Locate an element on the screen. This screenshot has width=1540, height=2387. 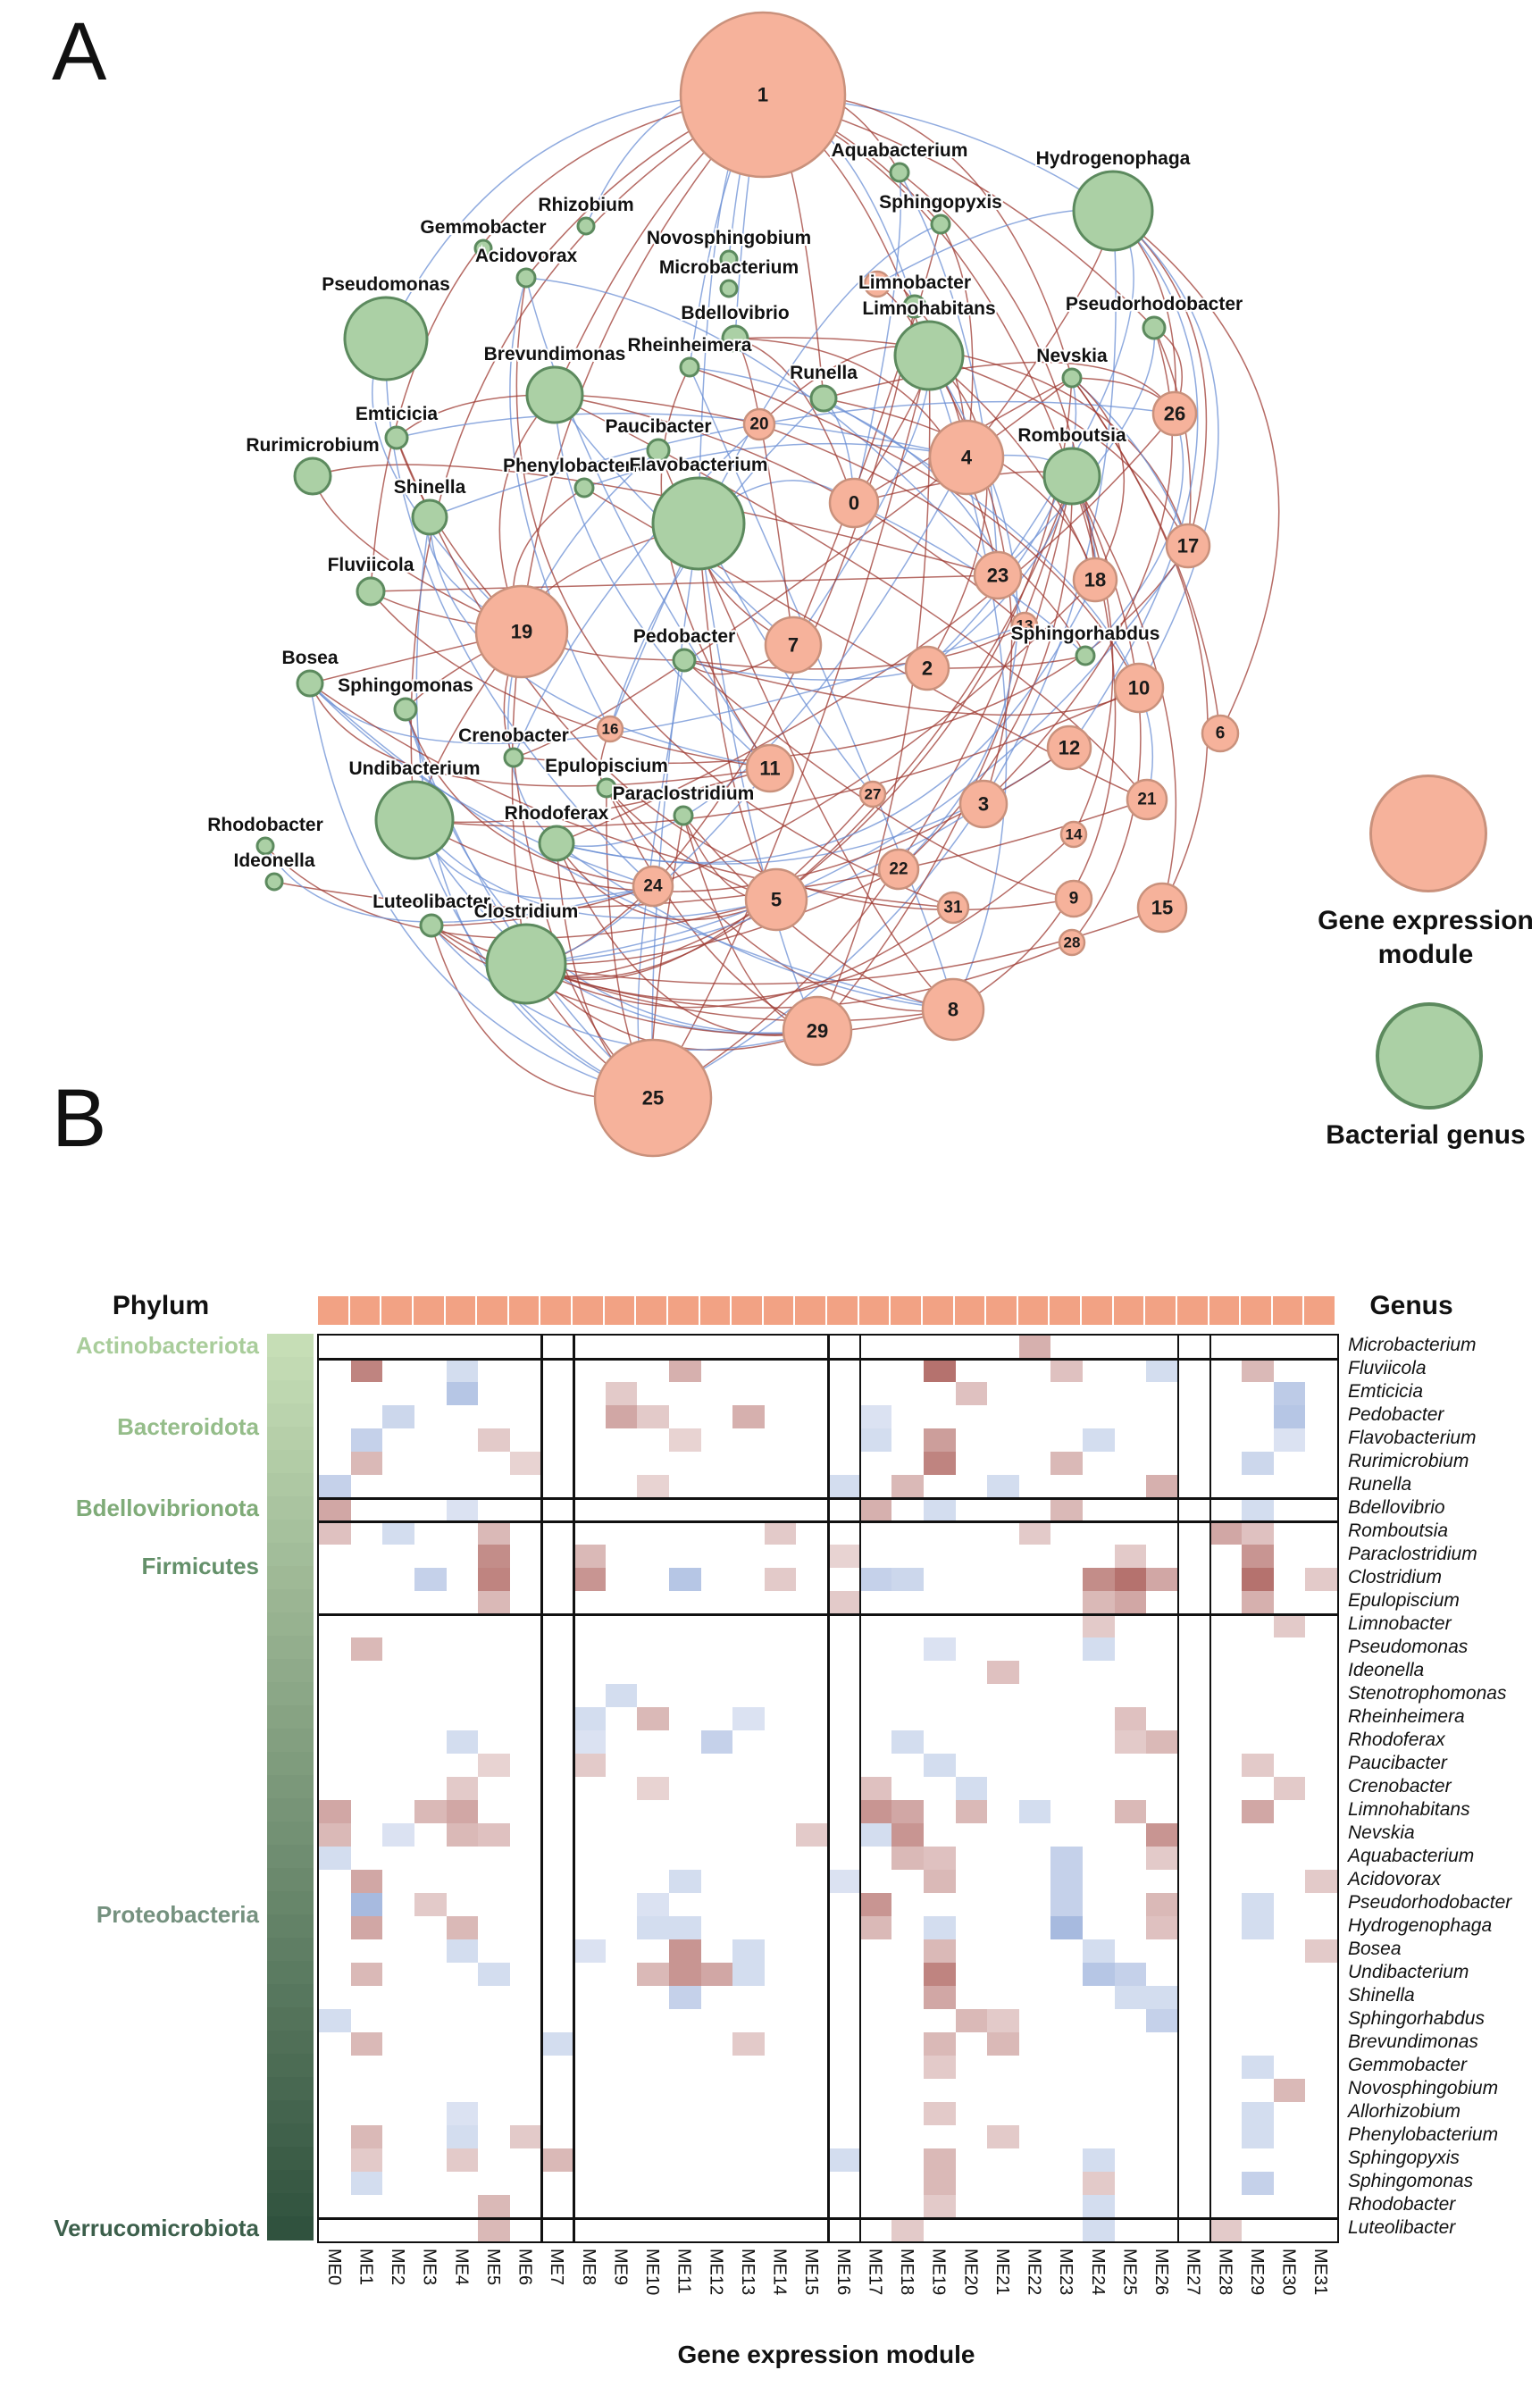
genus-node-runella is located at coordinates (824, 398).